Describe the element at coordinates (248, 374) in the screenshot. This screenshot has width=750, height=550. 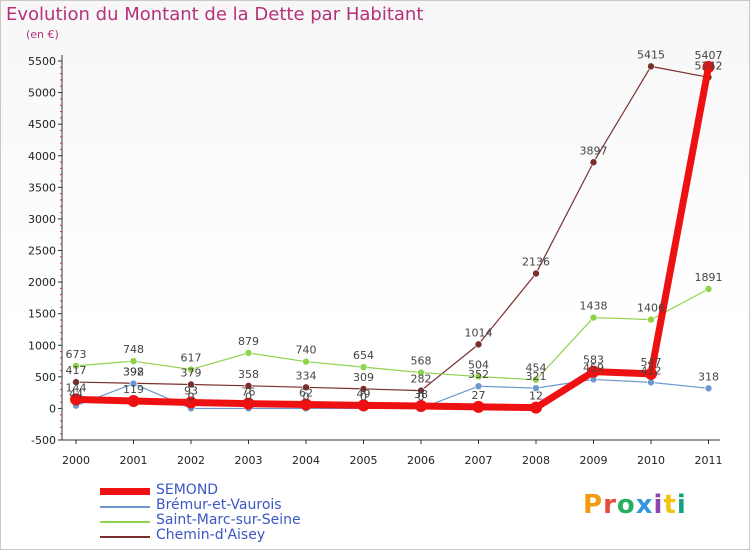
I see `data-label: 358` at that location.